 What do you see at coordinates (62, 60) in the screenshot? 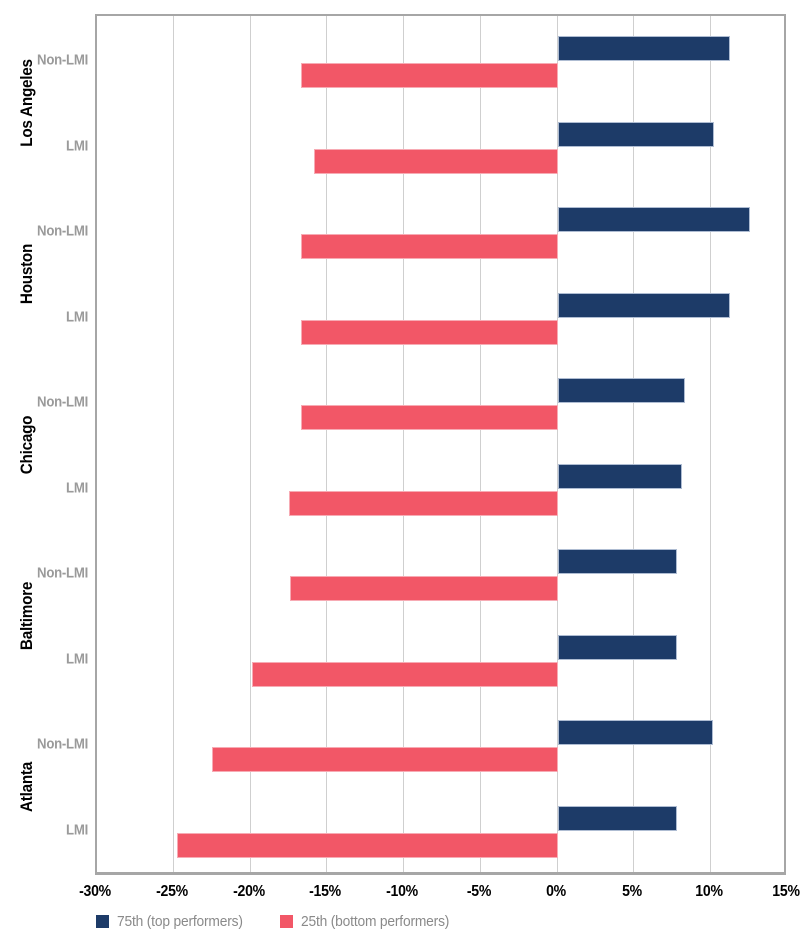
I see `row-label-los-angeles-non-lmi: Non-LMI` at bounding box center [62, 60].